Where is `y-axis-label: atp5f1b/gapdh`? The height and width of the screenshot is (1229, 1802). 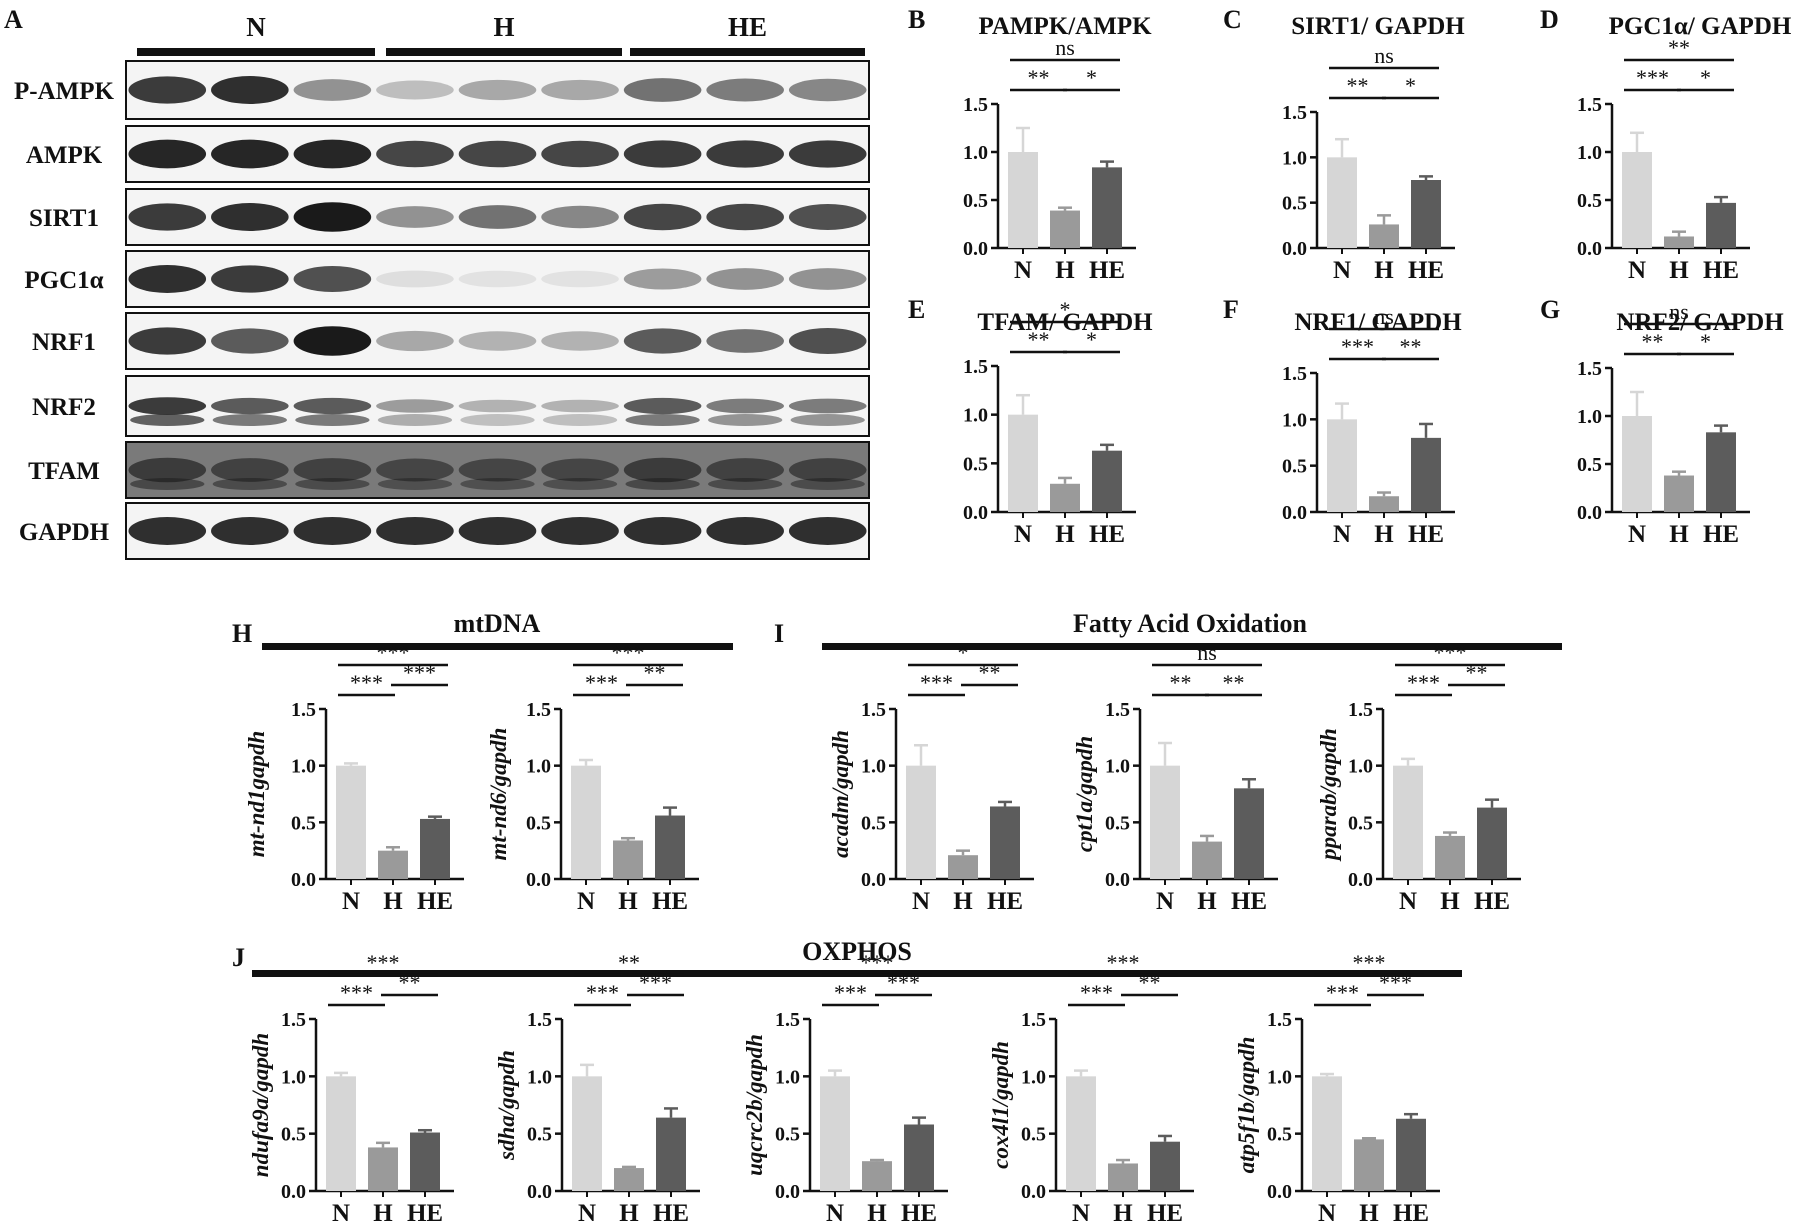
y-axis-label: atp5f1b/gapdh is located at coordinates (1246, 1105).